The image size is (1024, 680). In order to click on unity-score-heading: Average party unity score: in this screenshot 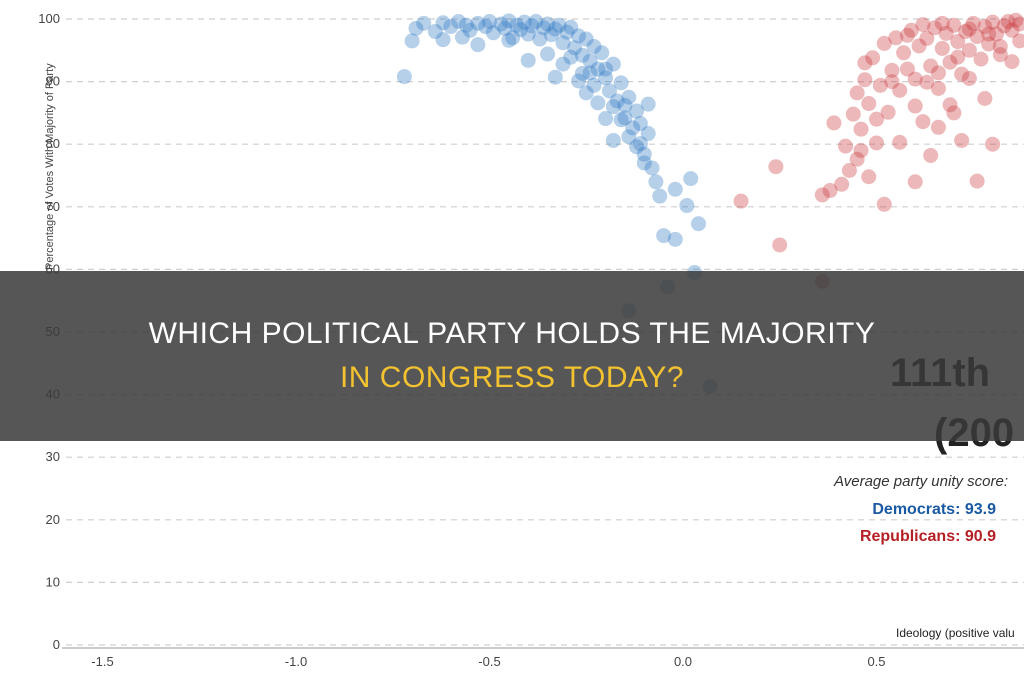, I will do `click(920, 481)`.